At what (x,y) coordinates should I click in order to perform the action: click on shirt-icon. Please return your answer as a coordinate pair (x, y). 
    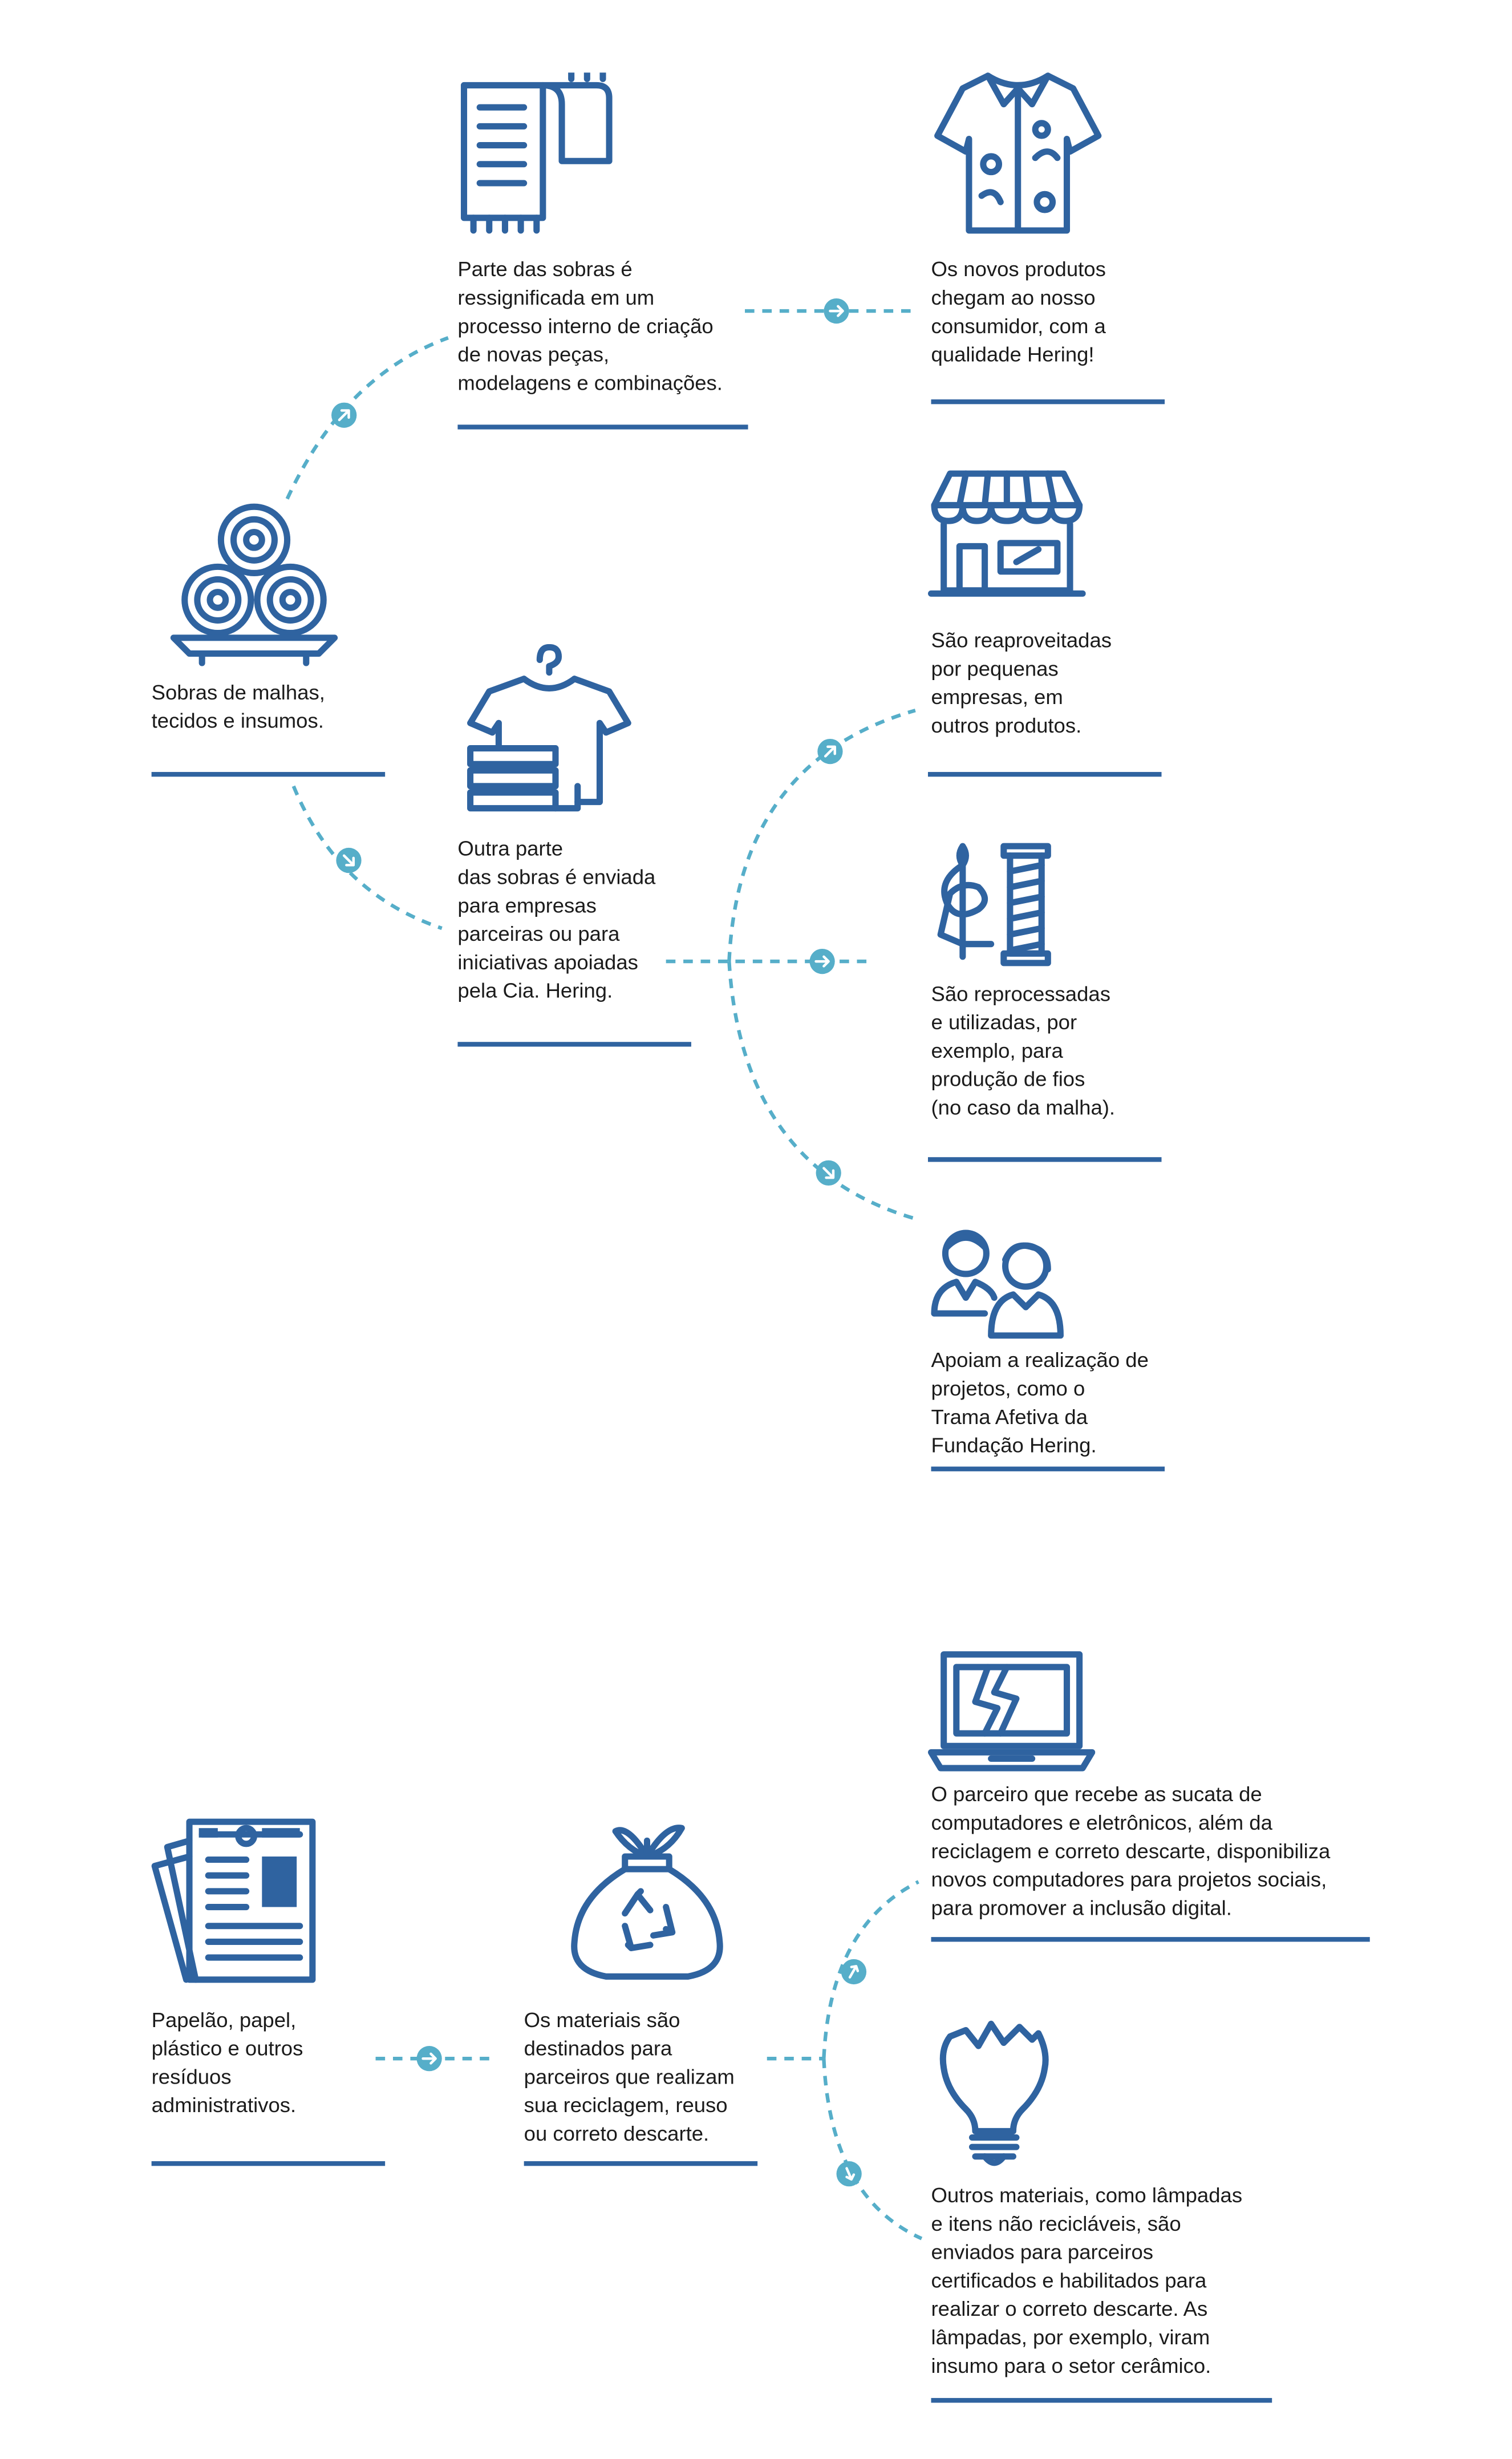
    Looking at the image, I should click on (1018, 153).